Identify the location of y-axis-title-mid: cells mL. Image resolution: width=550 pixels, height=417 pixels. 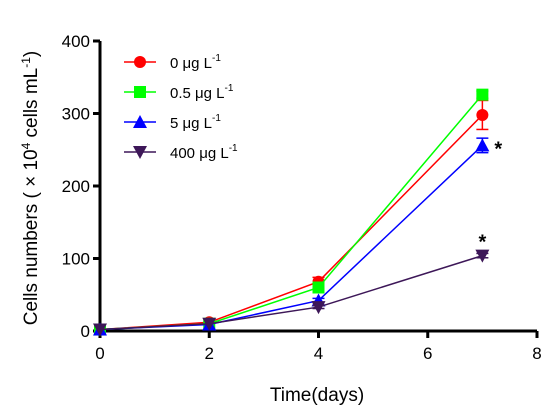
(31, 105).